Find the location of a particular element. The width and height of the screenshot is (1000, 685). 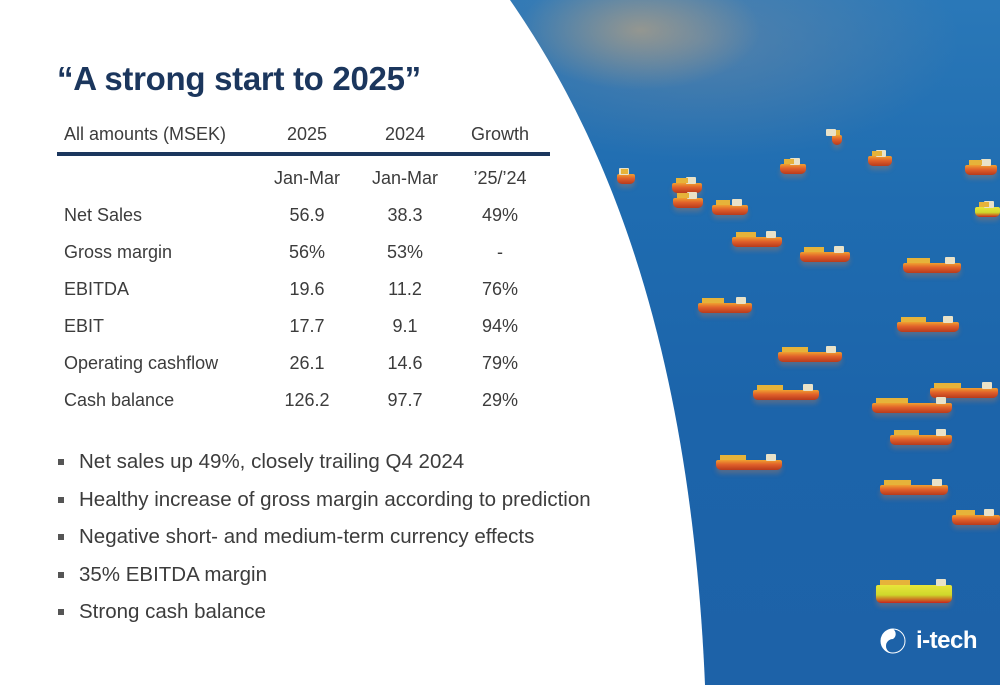

value-2024: 53% is located at coordinates (405, 252).